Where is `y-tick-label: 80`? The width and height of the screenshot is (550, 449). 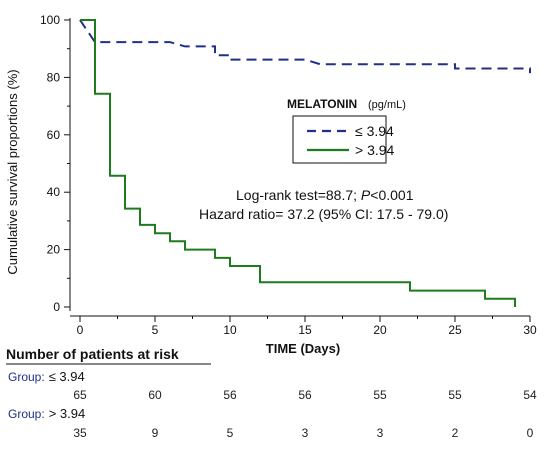 y-tick-label: 80 is located at coordinates (54, 77).